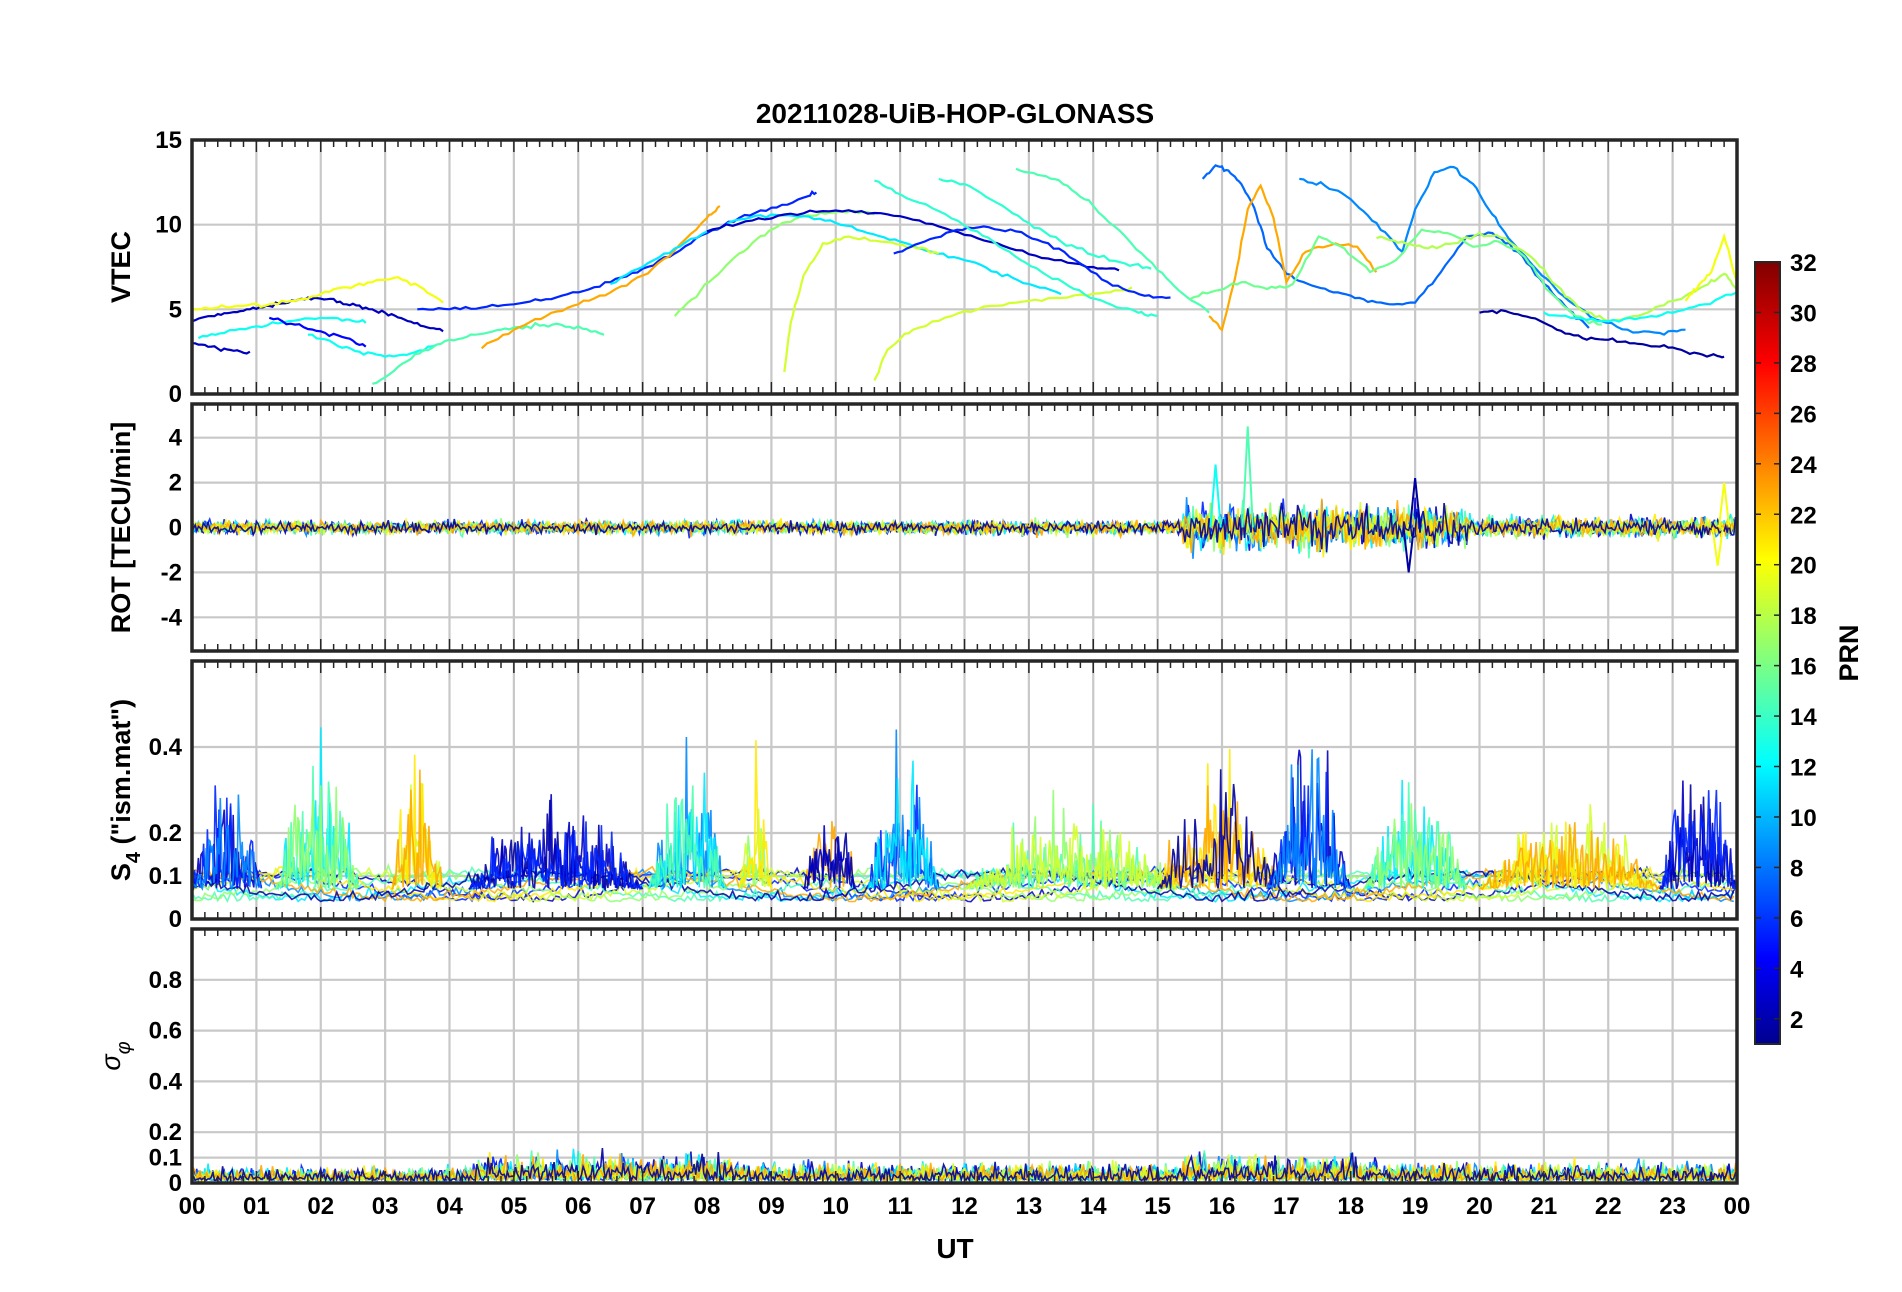 The image size is (1902, 1292). Describe the element at coordinates (899, 1206) in the screenshot. I see `x-tick-label: 11` at that location.